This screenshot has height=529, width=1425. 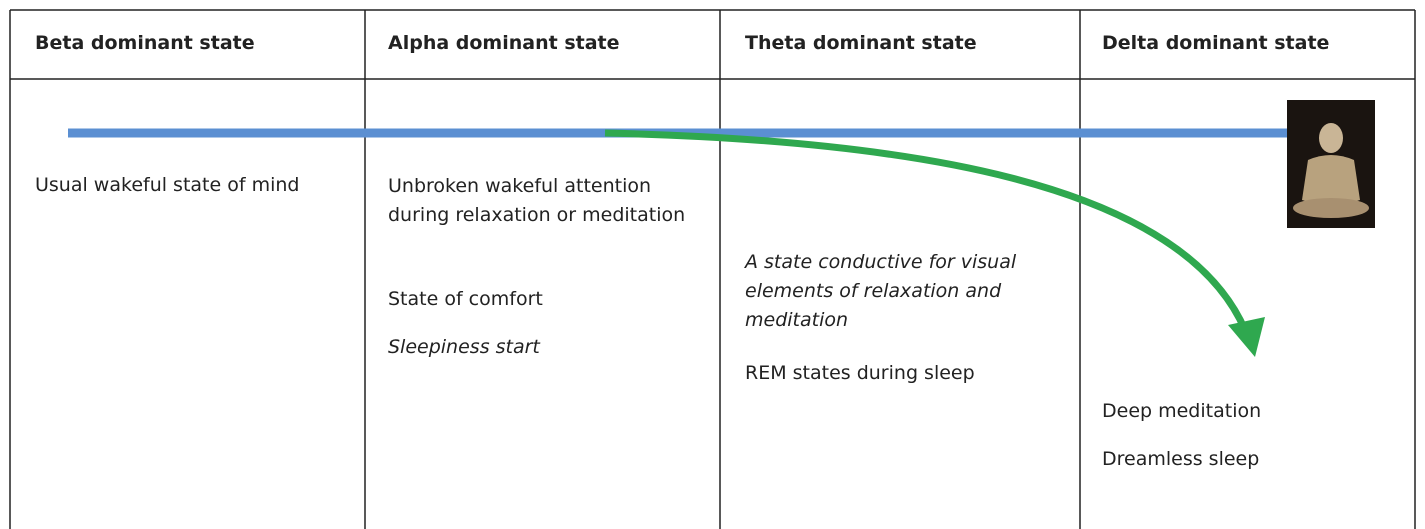 I want to click on header: Beta dominant state, so click(x=145, y=43).